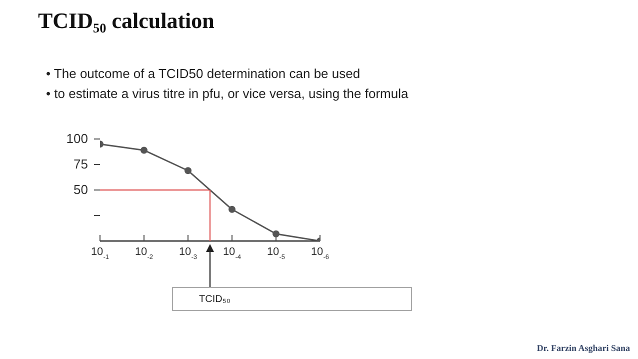 The width and height of the screenshot is (638, 359). I want to click on text: TCID₅₀, so click(292, 299).